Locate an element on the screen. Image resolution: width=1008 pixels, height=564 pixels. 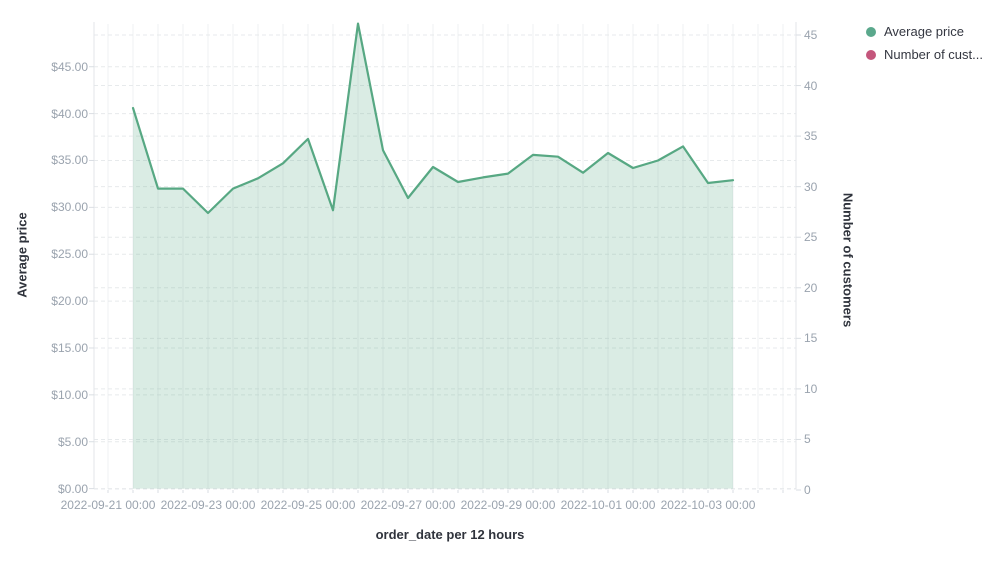
legend-item-average-price: Average price is located at coordinates (924, 32).